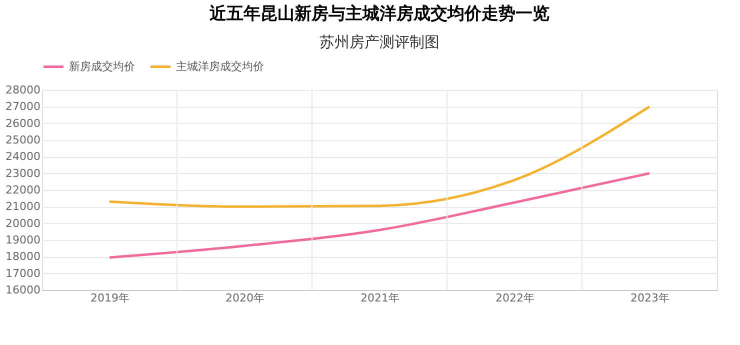  What do you see at coordinates (515, 298) in the screenshot?
I see `x-tick-label: 2022年` at bounding box center [515, 298].